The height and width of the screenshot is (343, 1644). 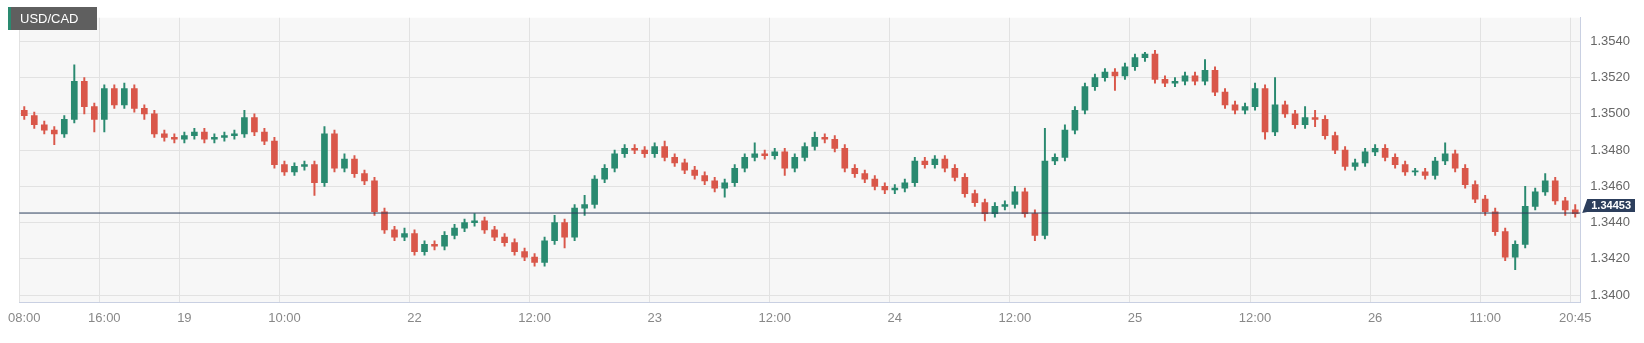 What do you see at coordinates (1575, 317) in the screenshot?
I see `x-tick-label: 20:45` at bounding box center [1575, 317].